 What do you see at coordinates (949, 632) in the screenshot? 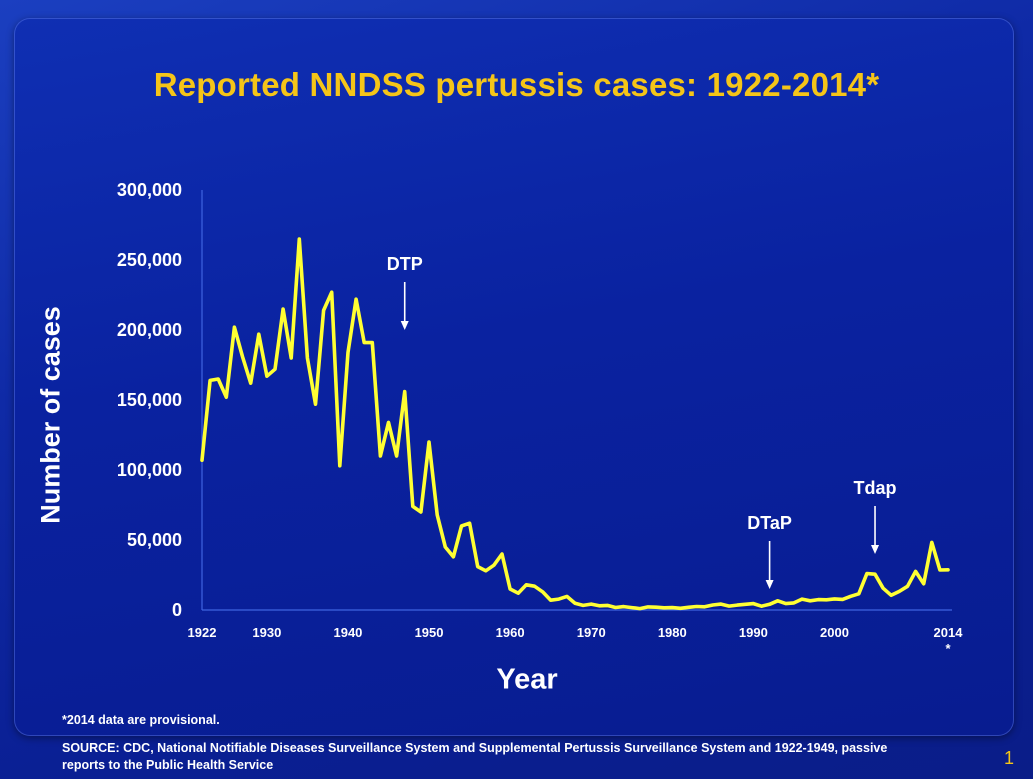
I see `x-tick-label: 2014` at bounding box center [949, 632].